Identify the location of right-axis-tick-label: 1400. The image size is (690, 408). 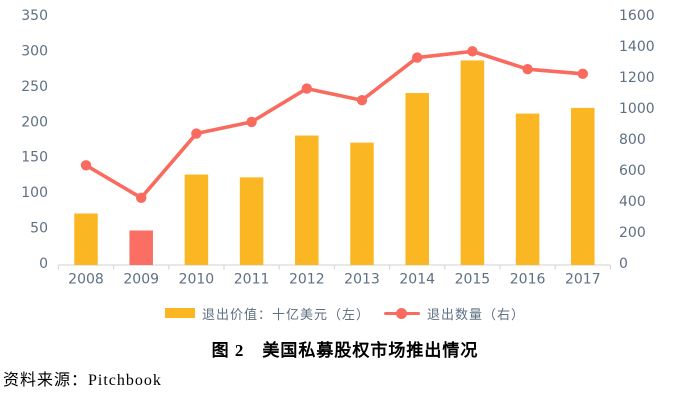
(637, 47).